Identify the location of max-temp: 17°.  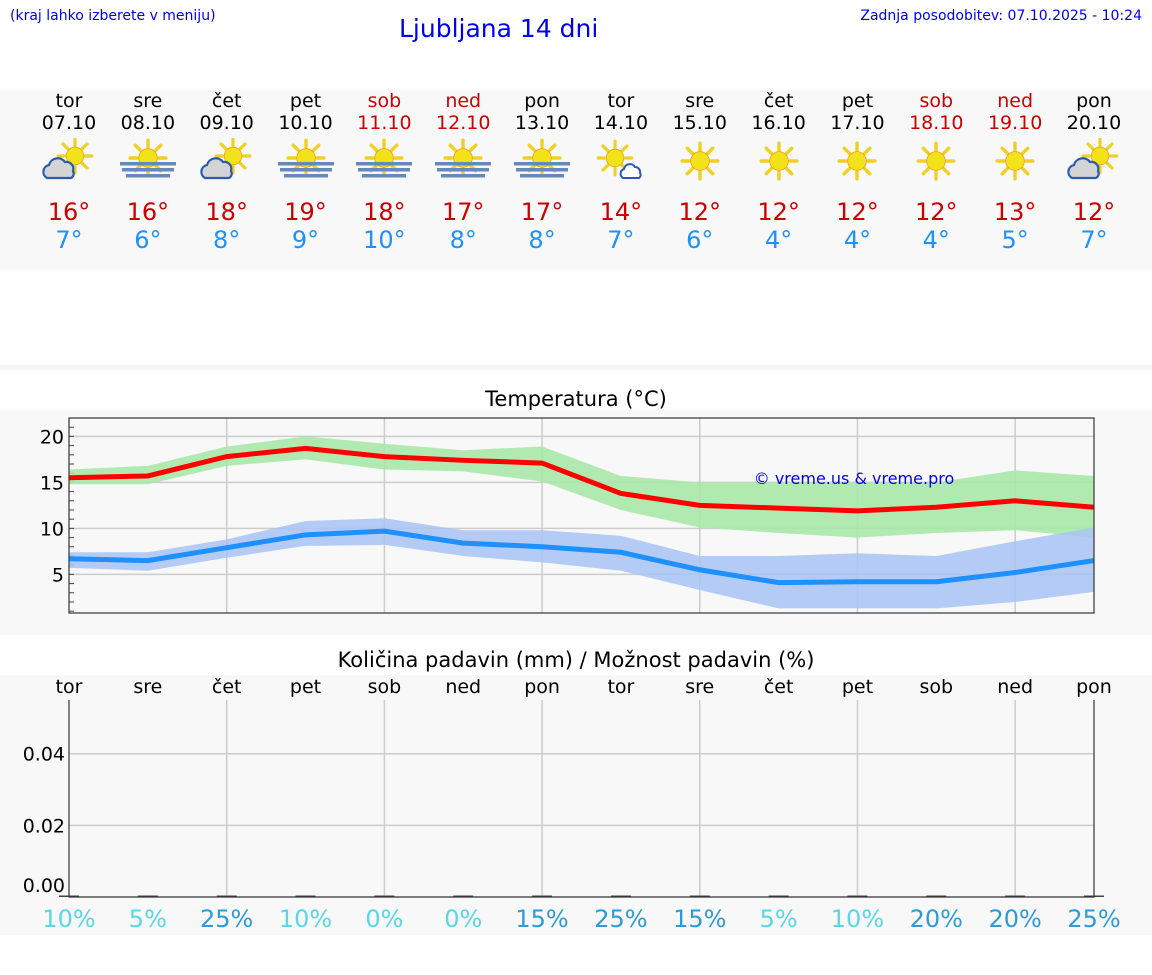
(542, 212).